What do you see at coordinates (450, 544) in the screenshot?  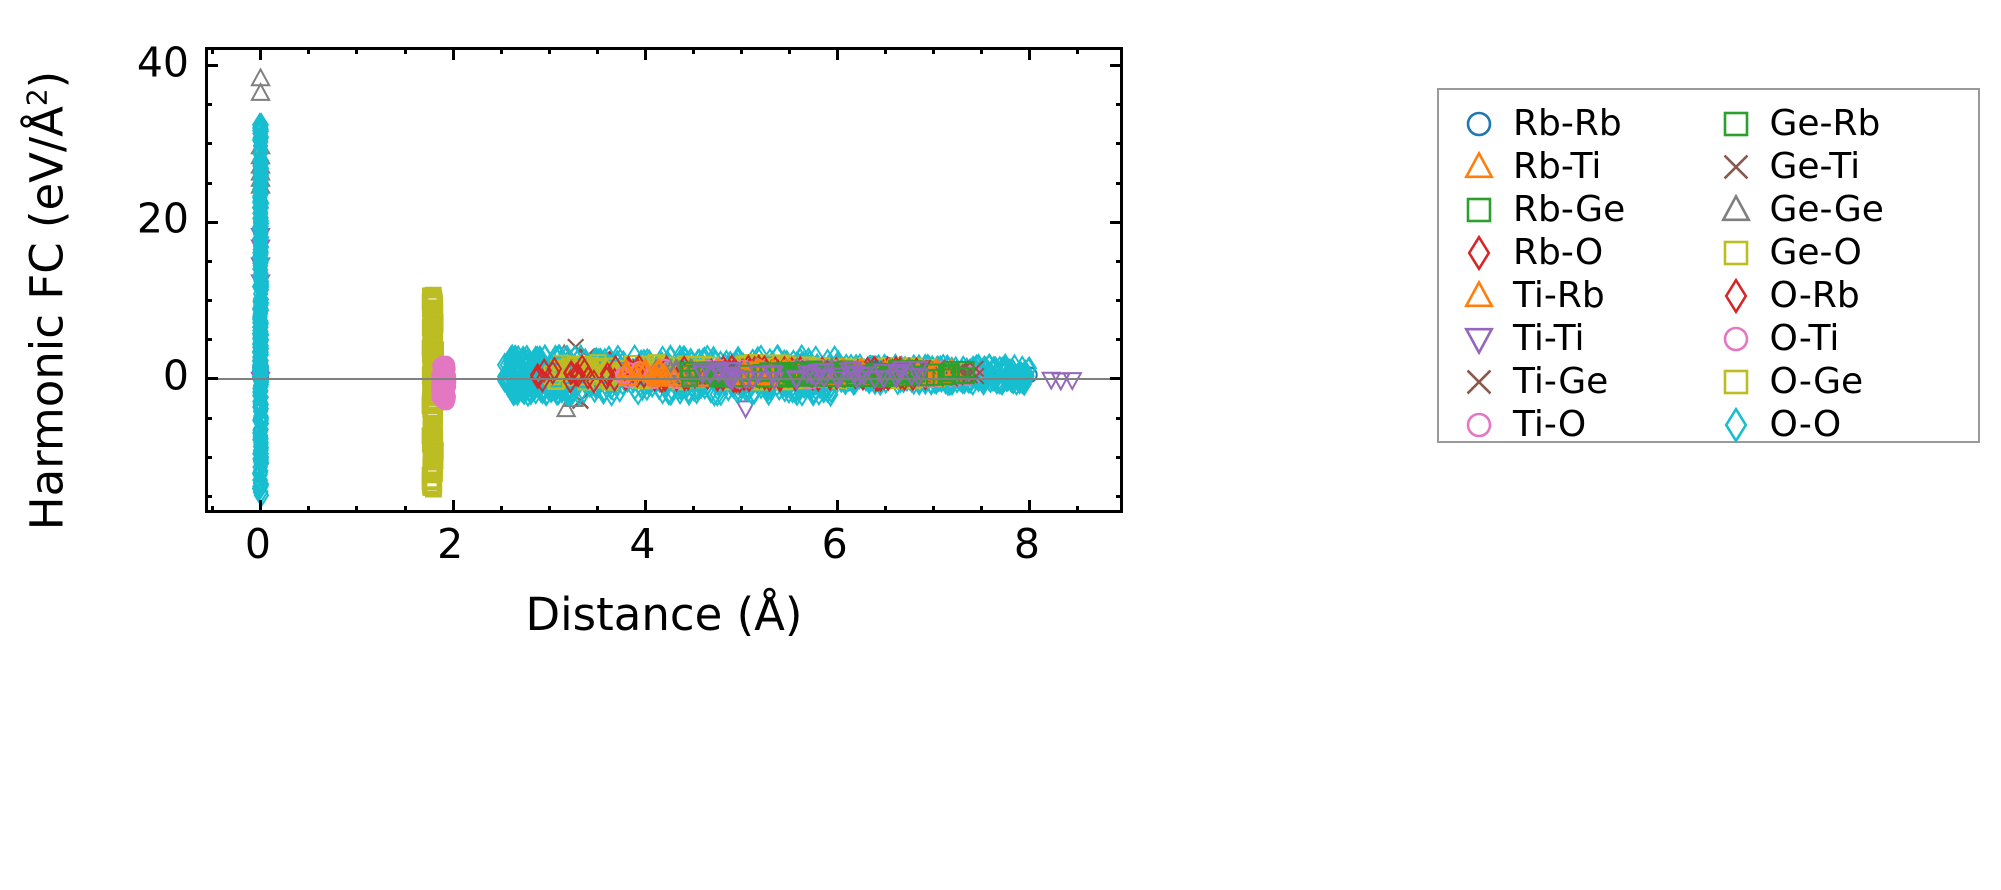 I see `x-tick-label: 2` at bounding box center [450, 544].